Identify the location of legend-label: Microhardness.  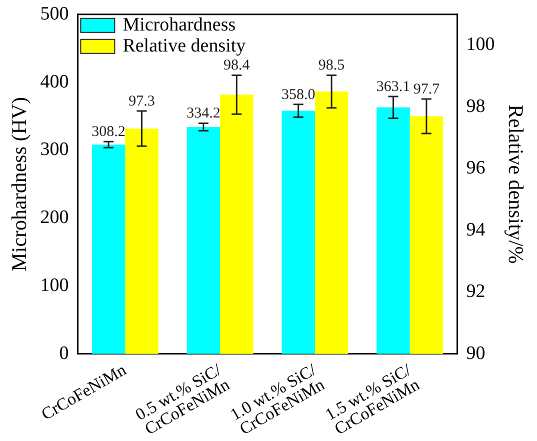
(179, 25).